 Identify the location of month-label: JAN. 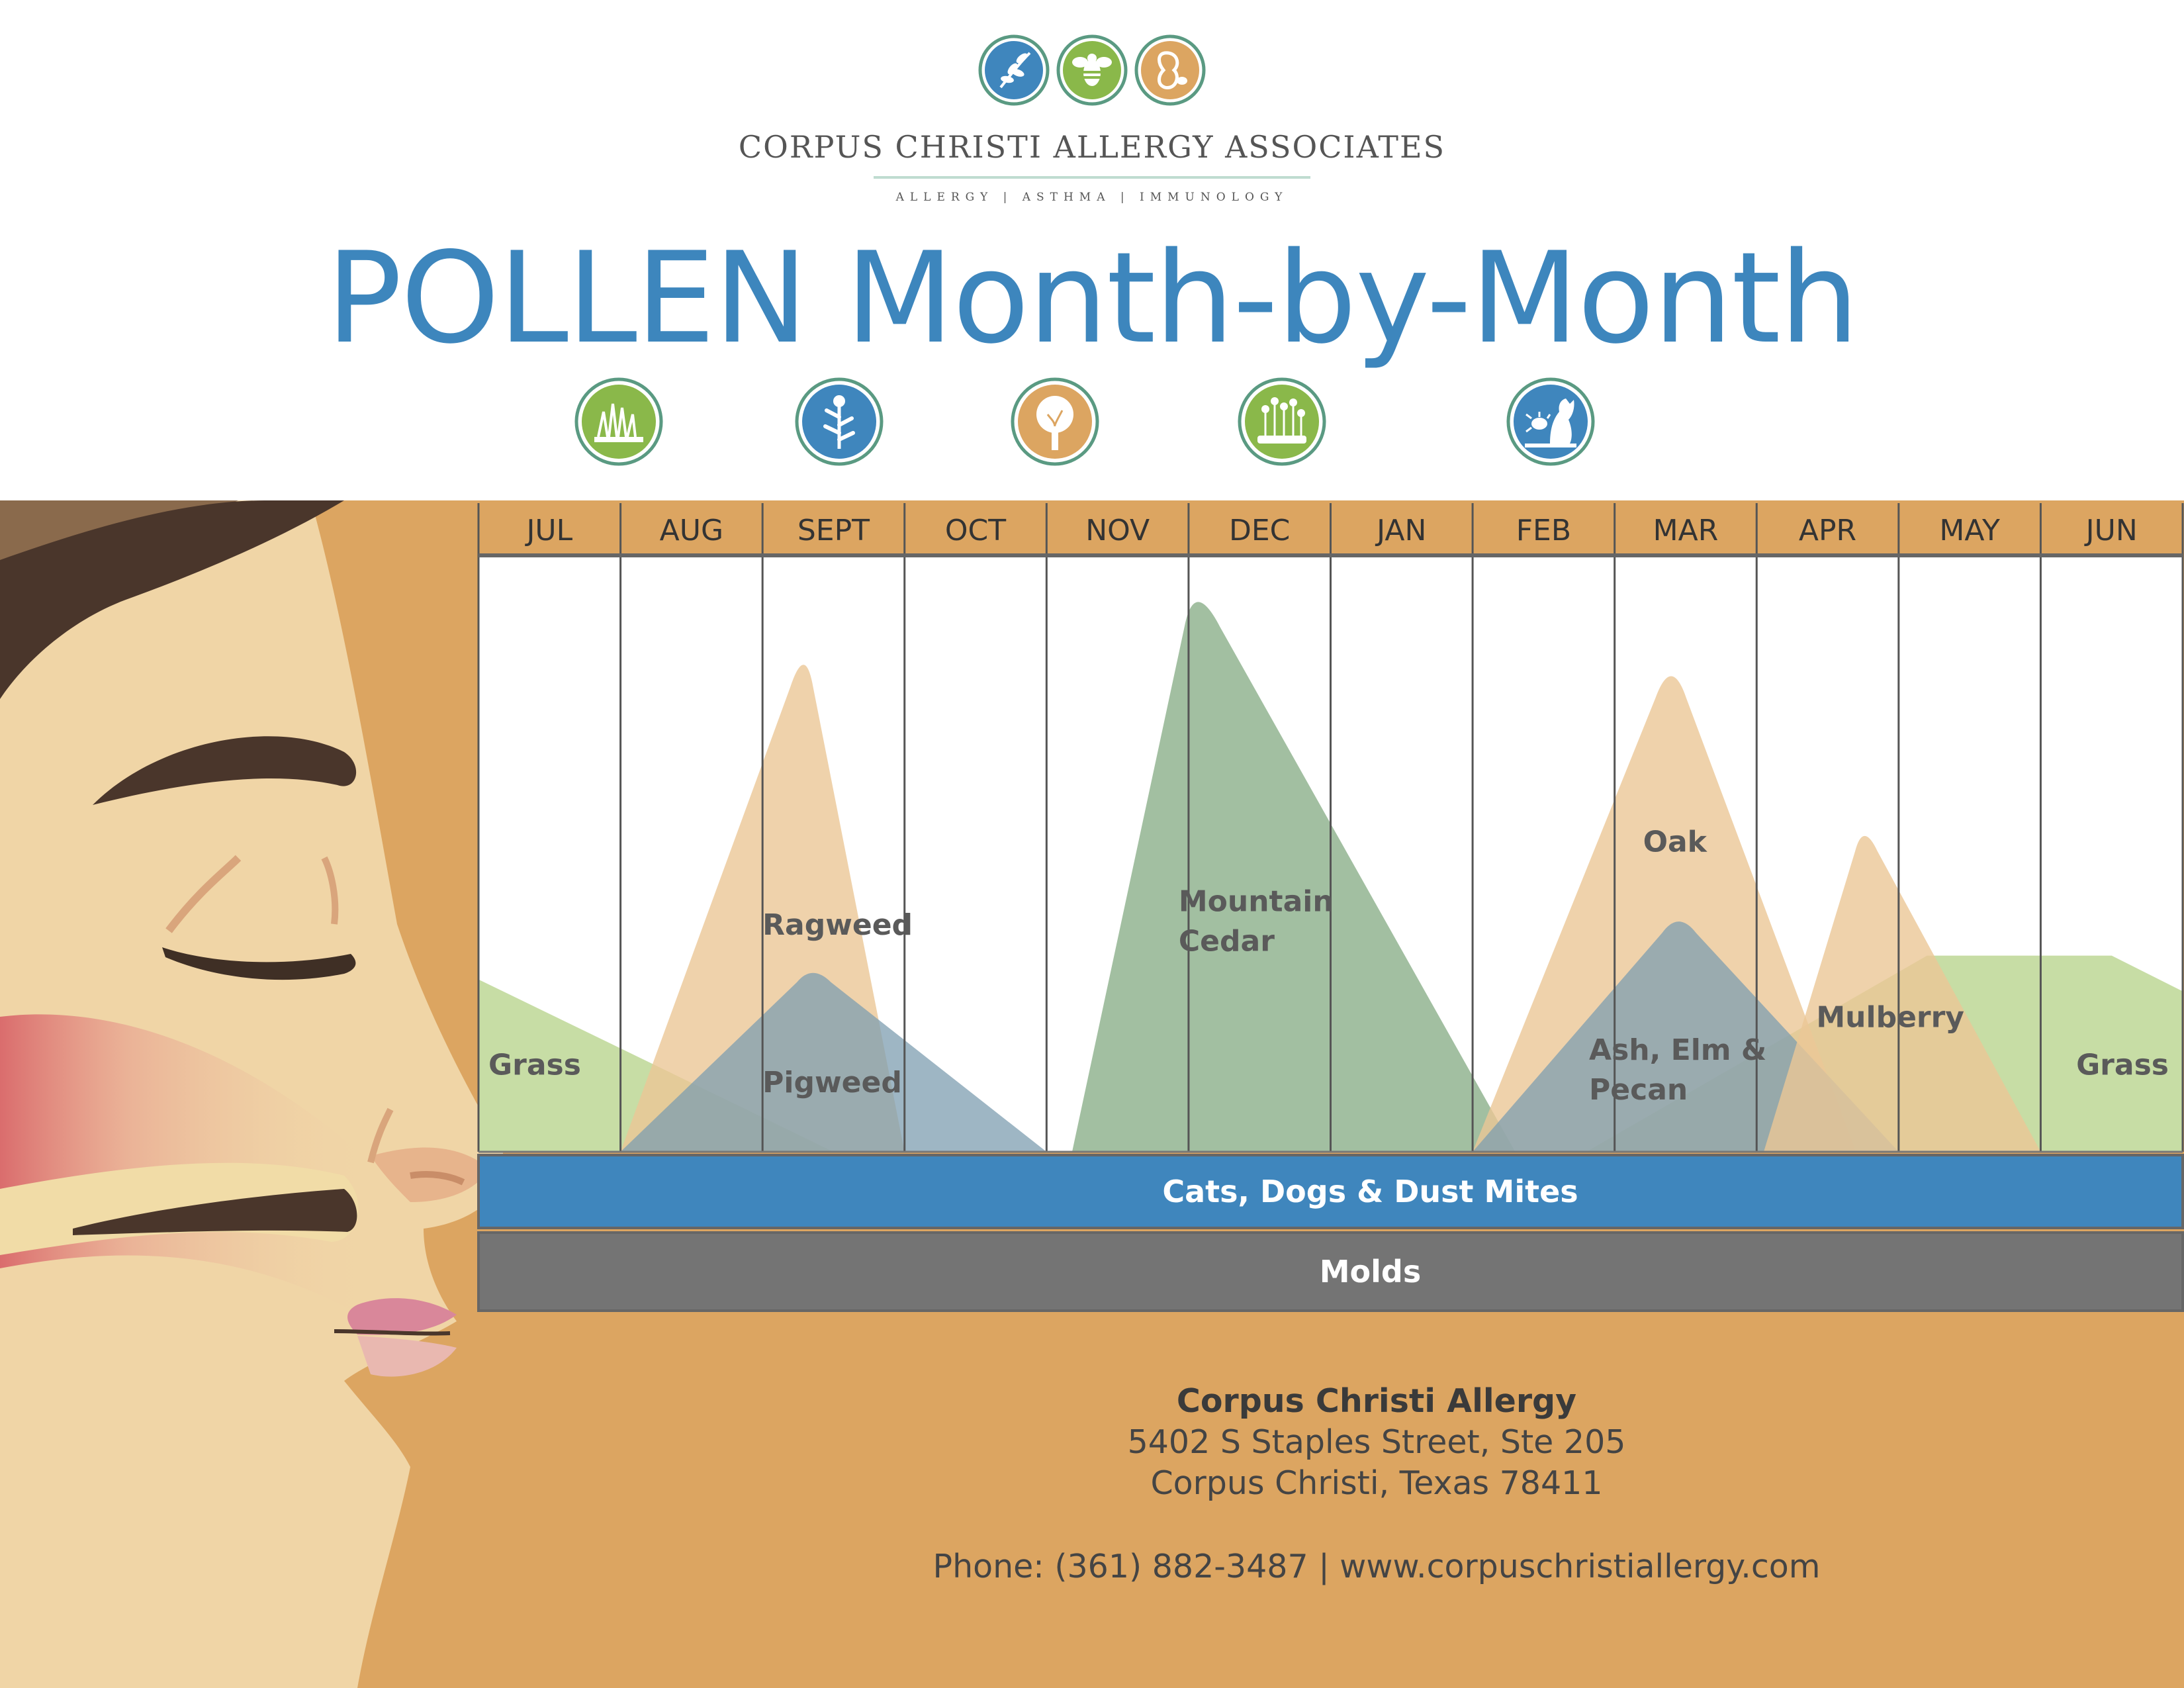
(1400, 530).